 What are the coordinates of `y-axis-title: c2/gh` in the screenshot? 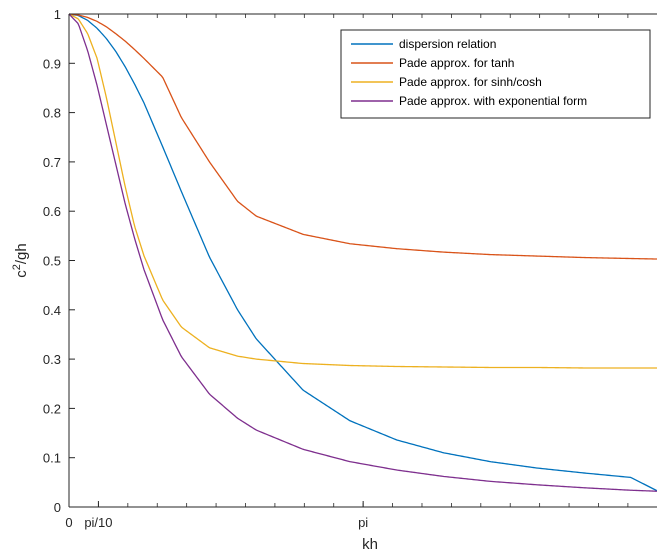 It's located at (20, 260).